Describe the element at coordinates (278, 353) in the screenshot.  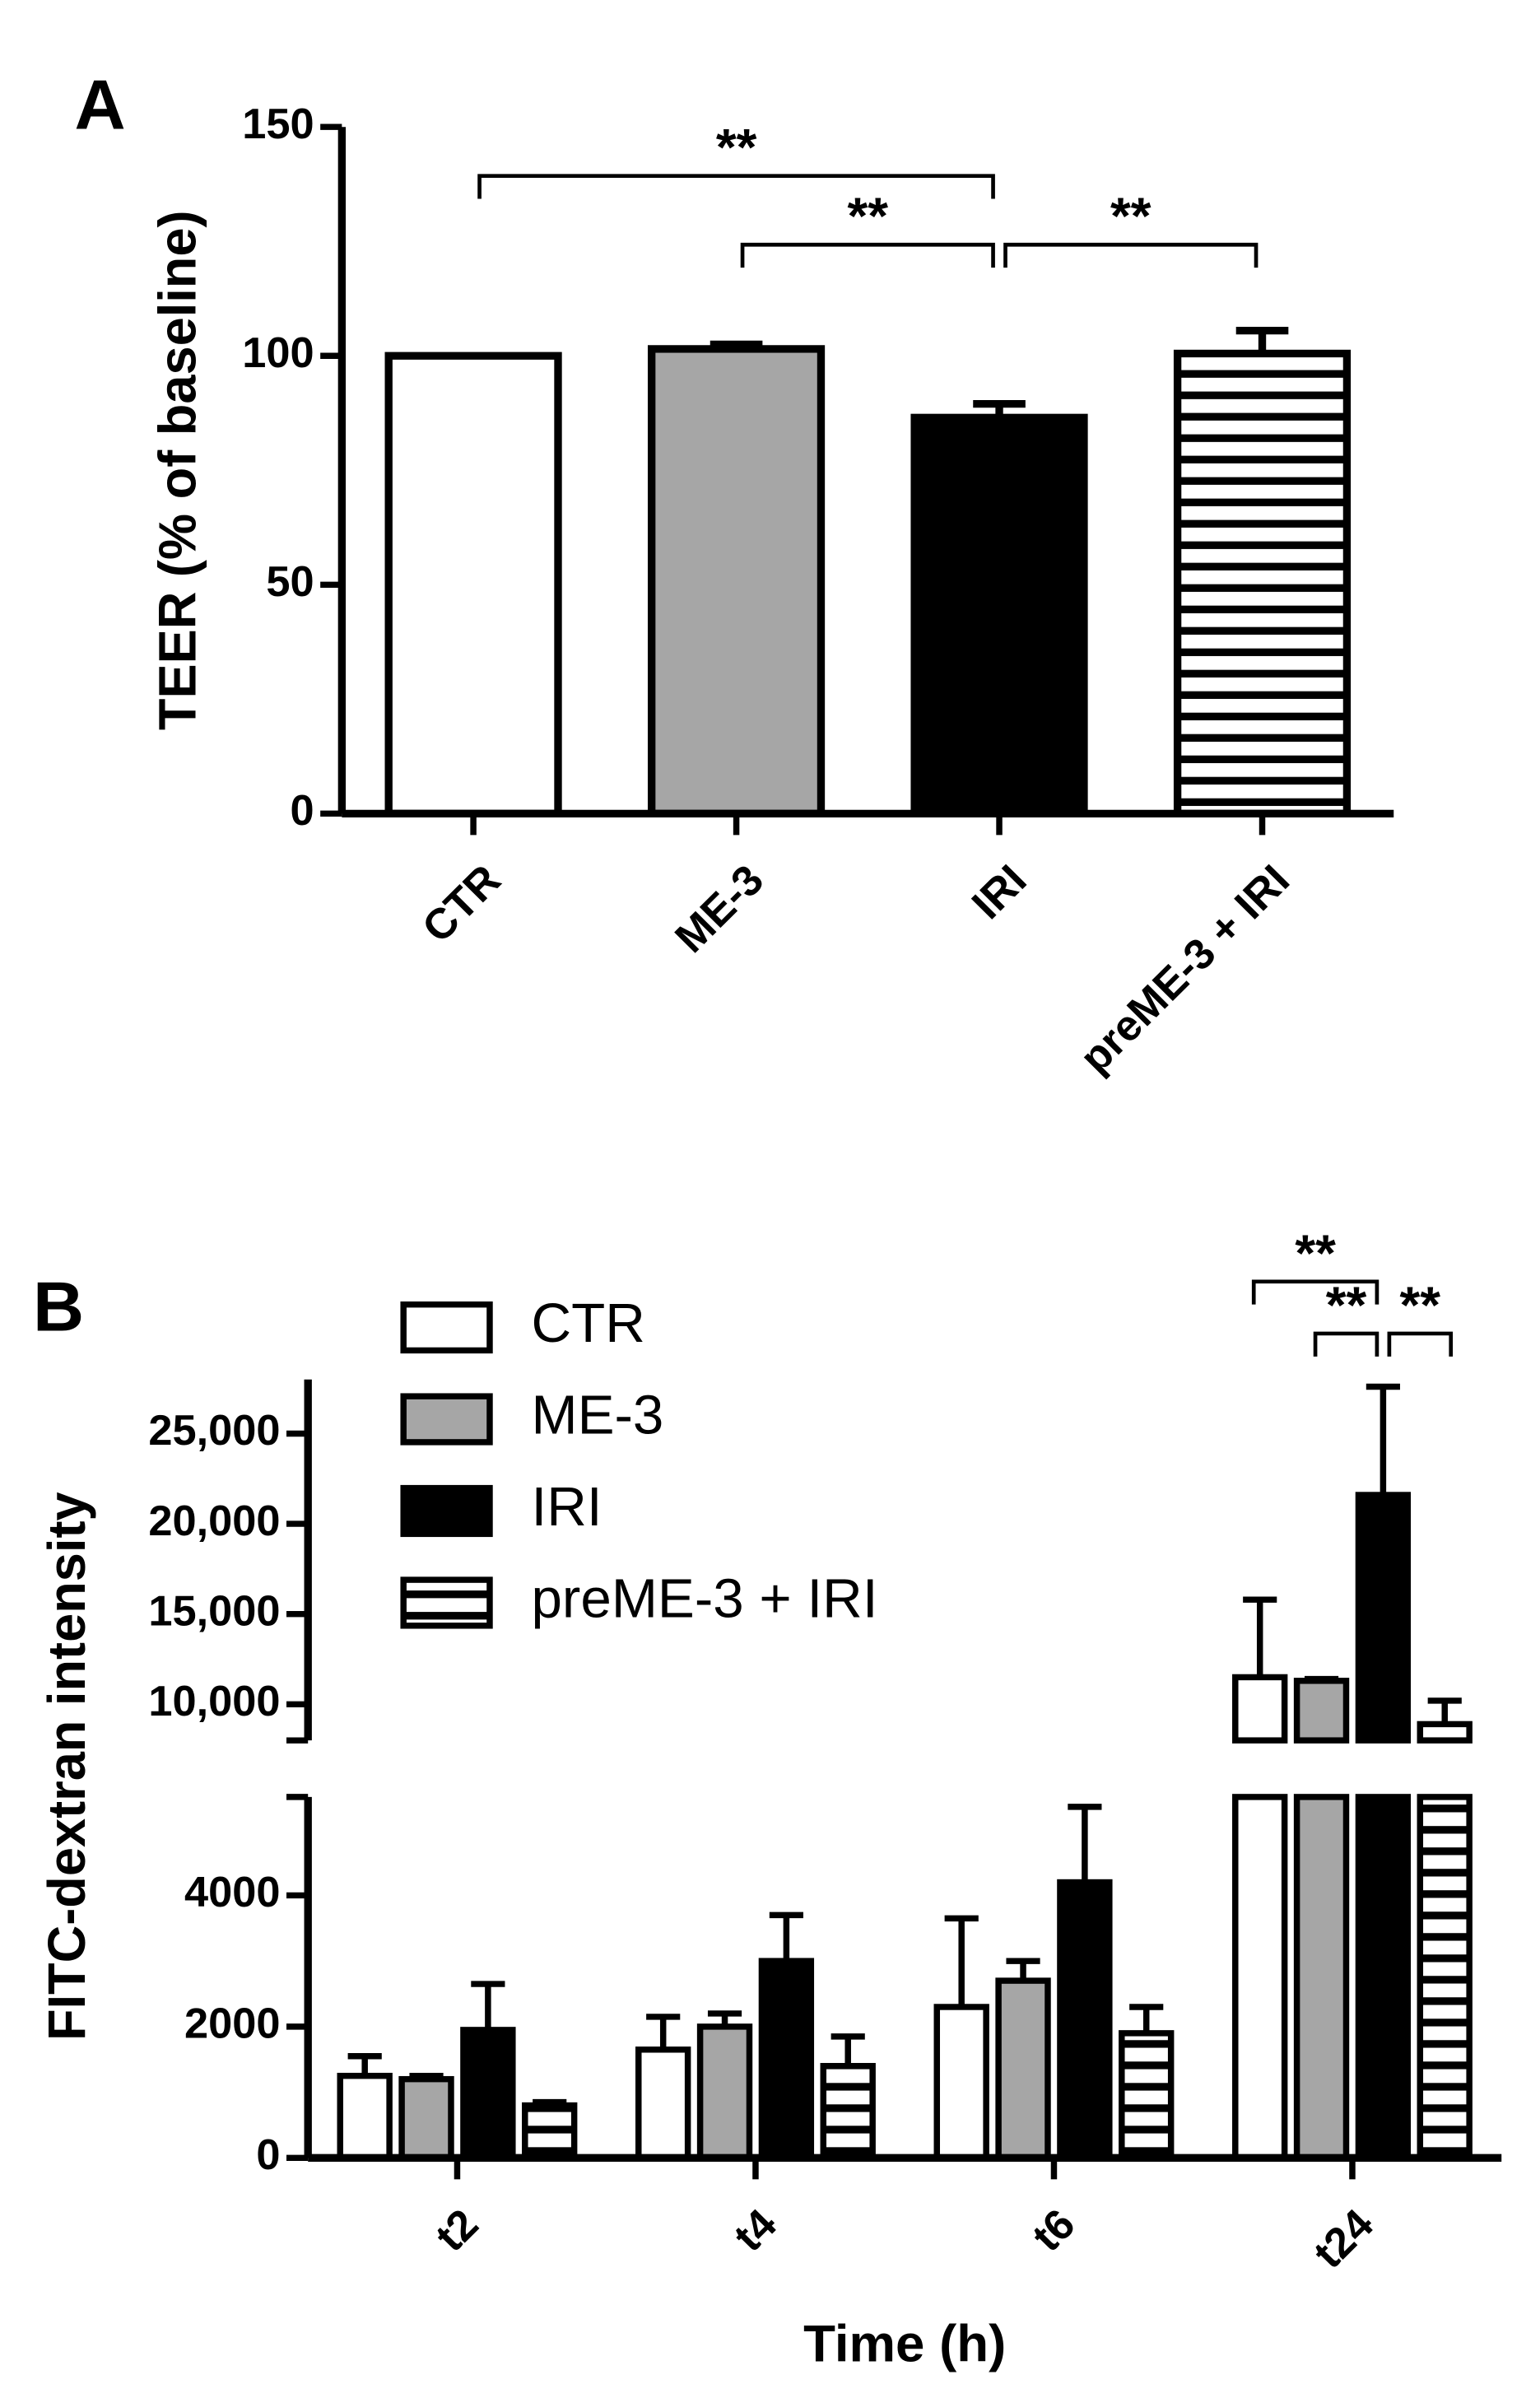
I see `y-tick-label: 100` at that location.